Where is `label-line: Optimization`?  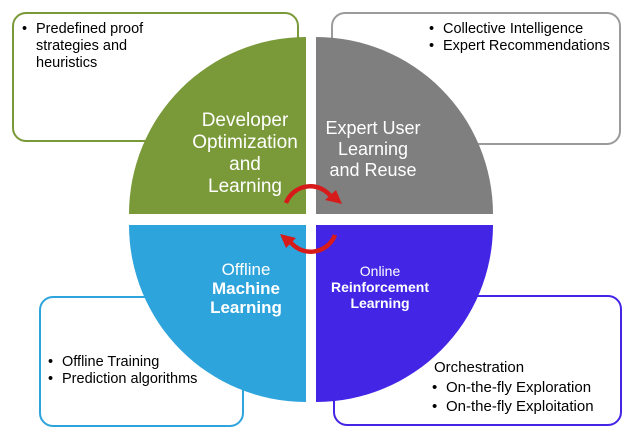 label-line: Optimization is located at coordinates (245, 142).